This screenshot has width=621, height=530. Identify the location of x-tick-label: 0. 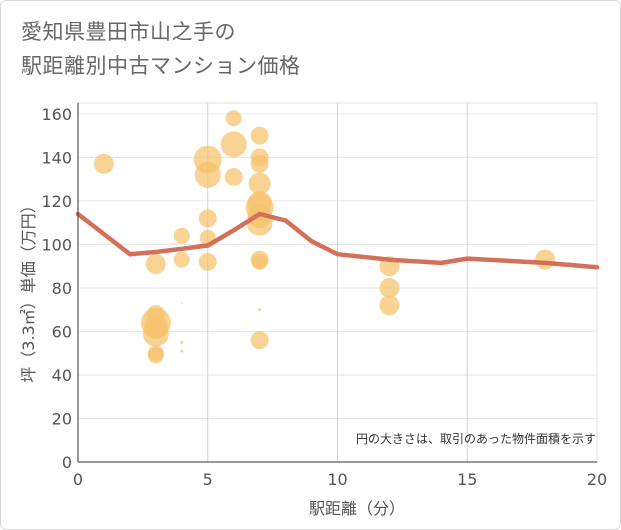
(78, 479).